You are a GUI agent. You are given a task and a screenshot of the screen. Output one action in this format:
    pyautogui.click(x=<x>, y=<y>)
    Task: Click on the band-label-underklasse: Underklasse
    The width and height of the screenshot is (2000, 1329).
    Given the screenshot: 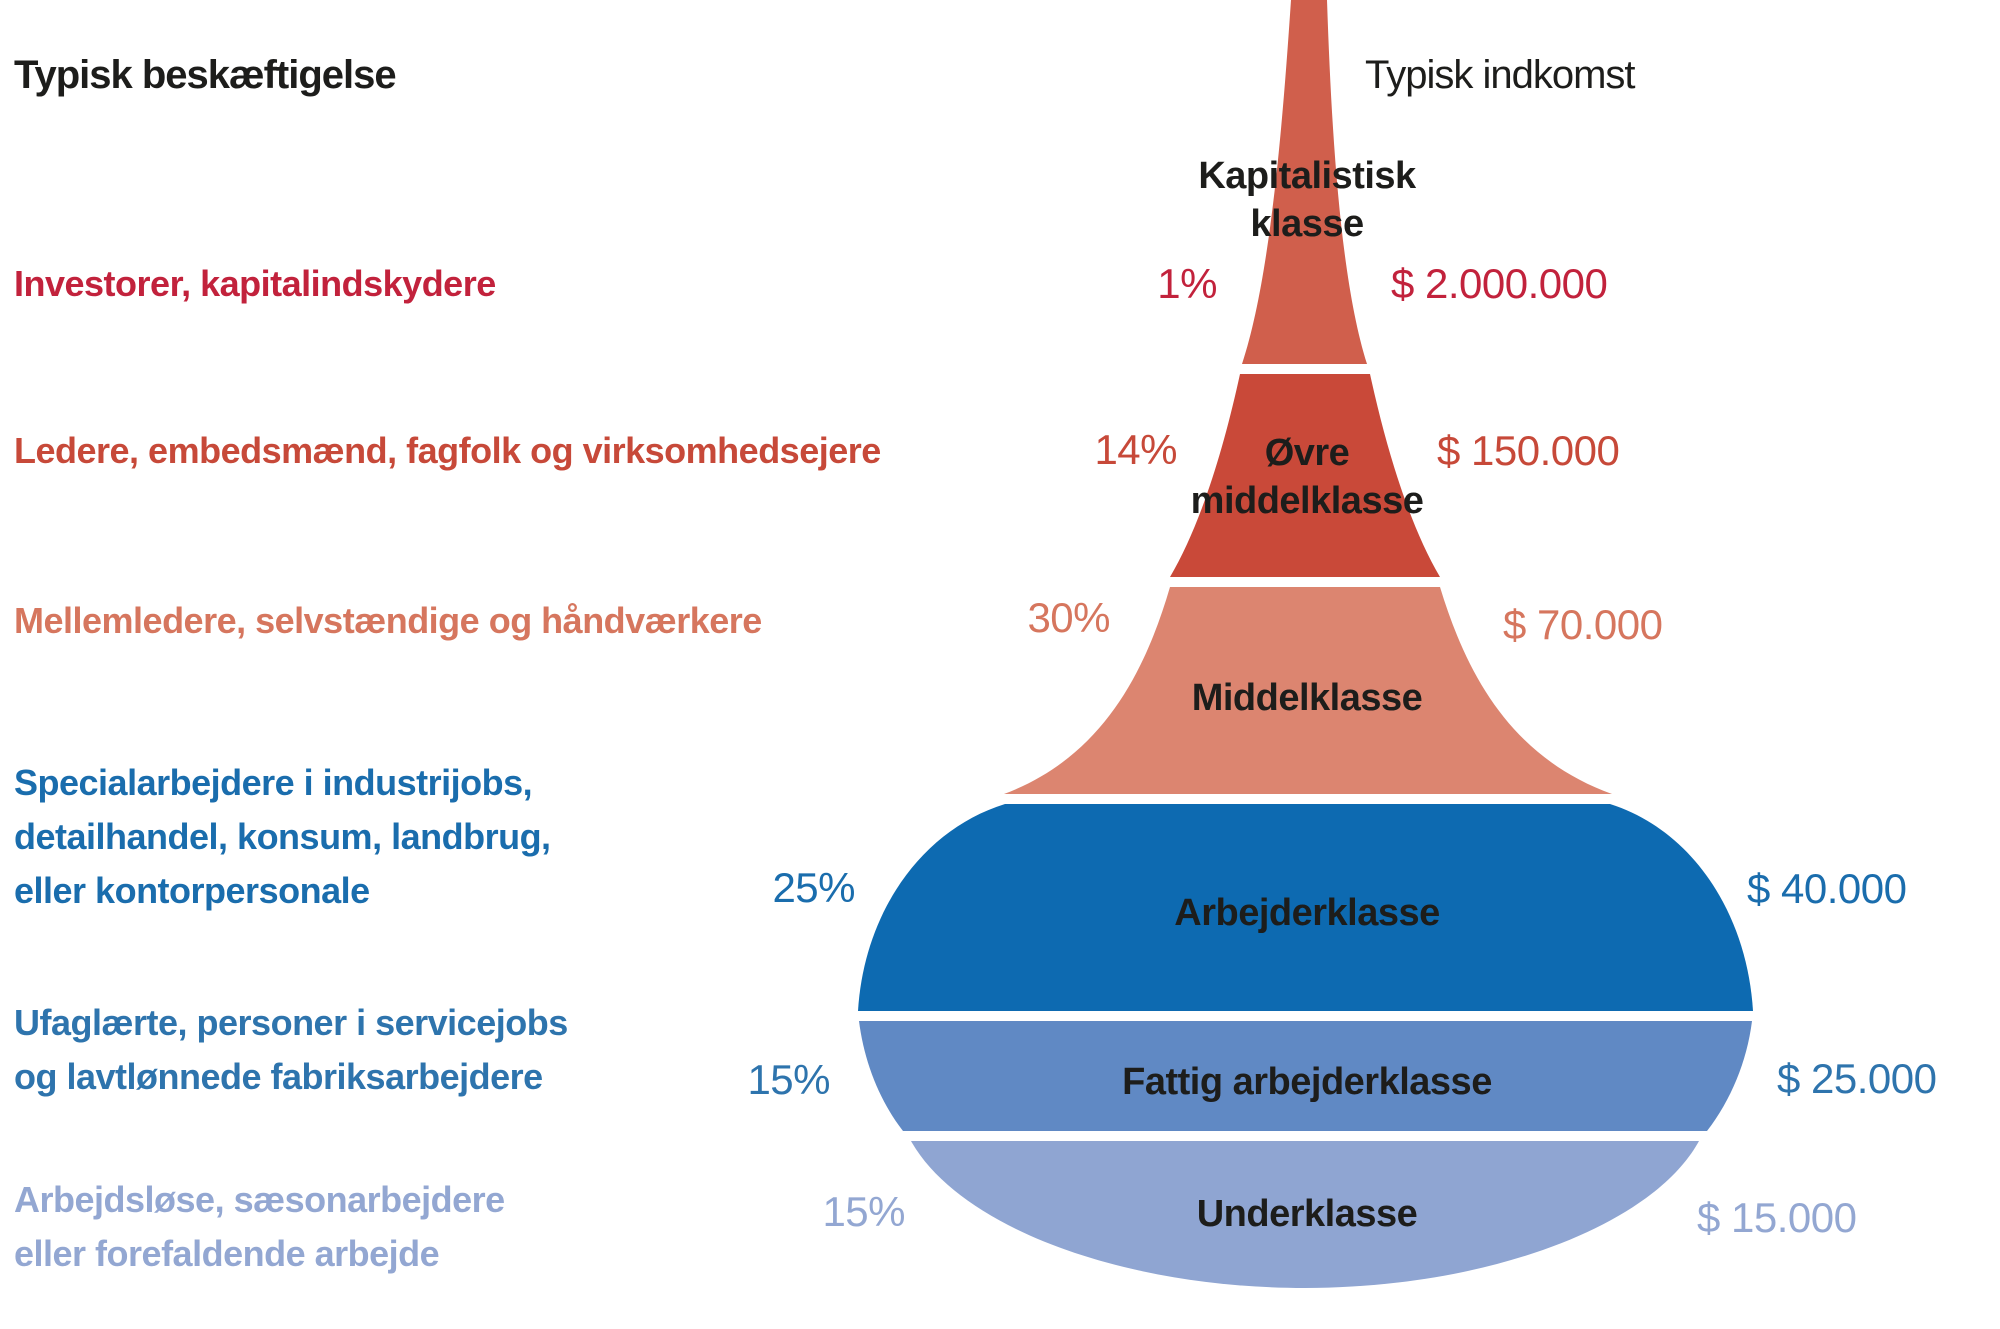 What is the action you would take?
    pyautogui.click(x=1307, y=1214)
    